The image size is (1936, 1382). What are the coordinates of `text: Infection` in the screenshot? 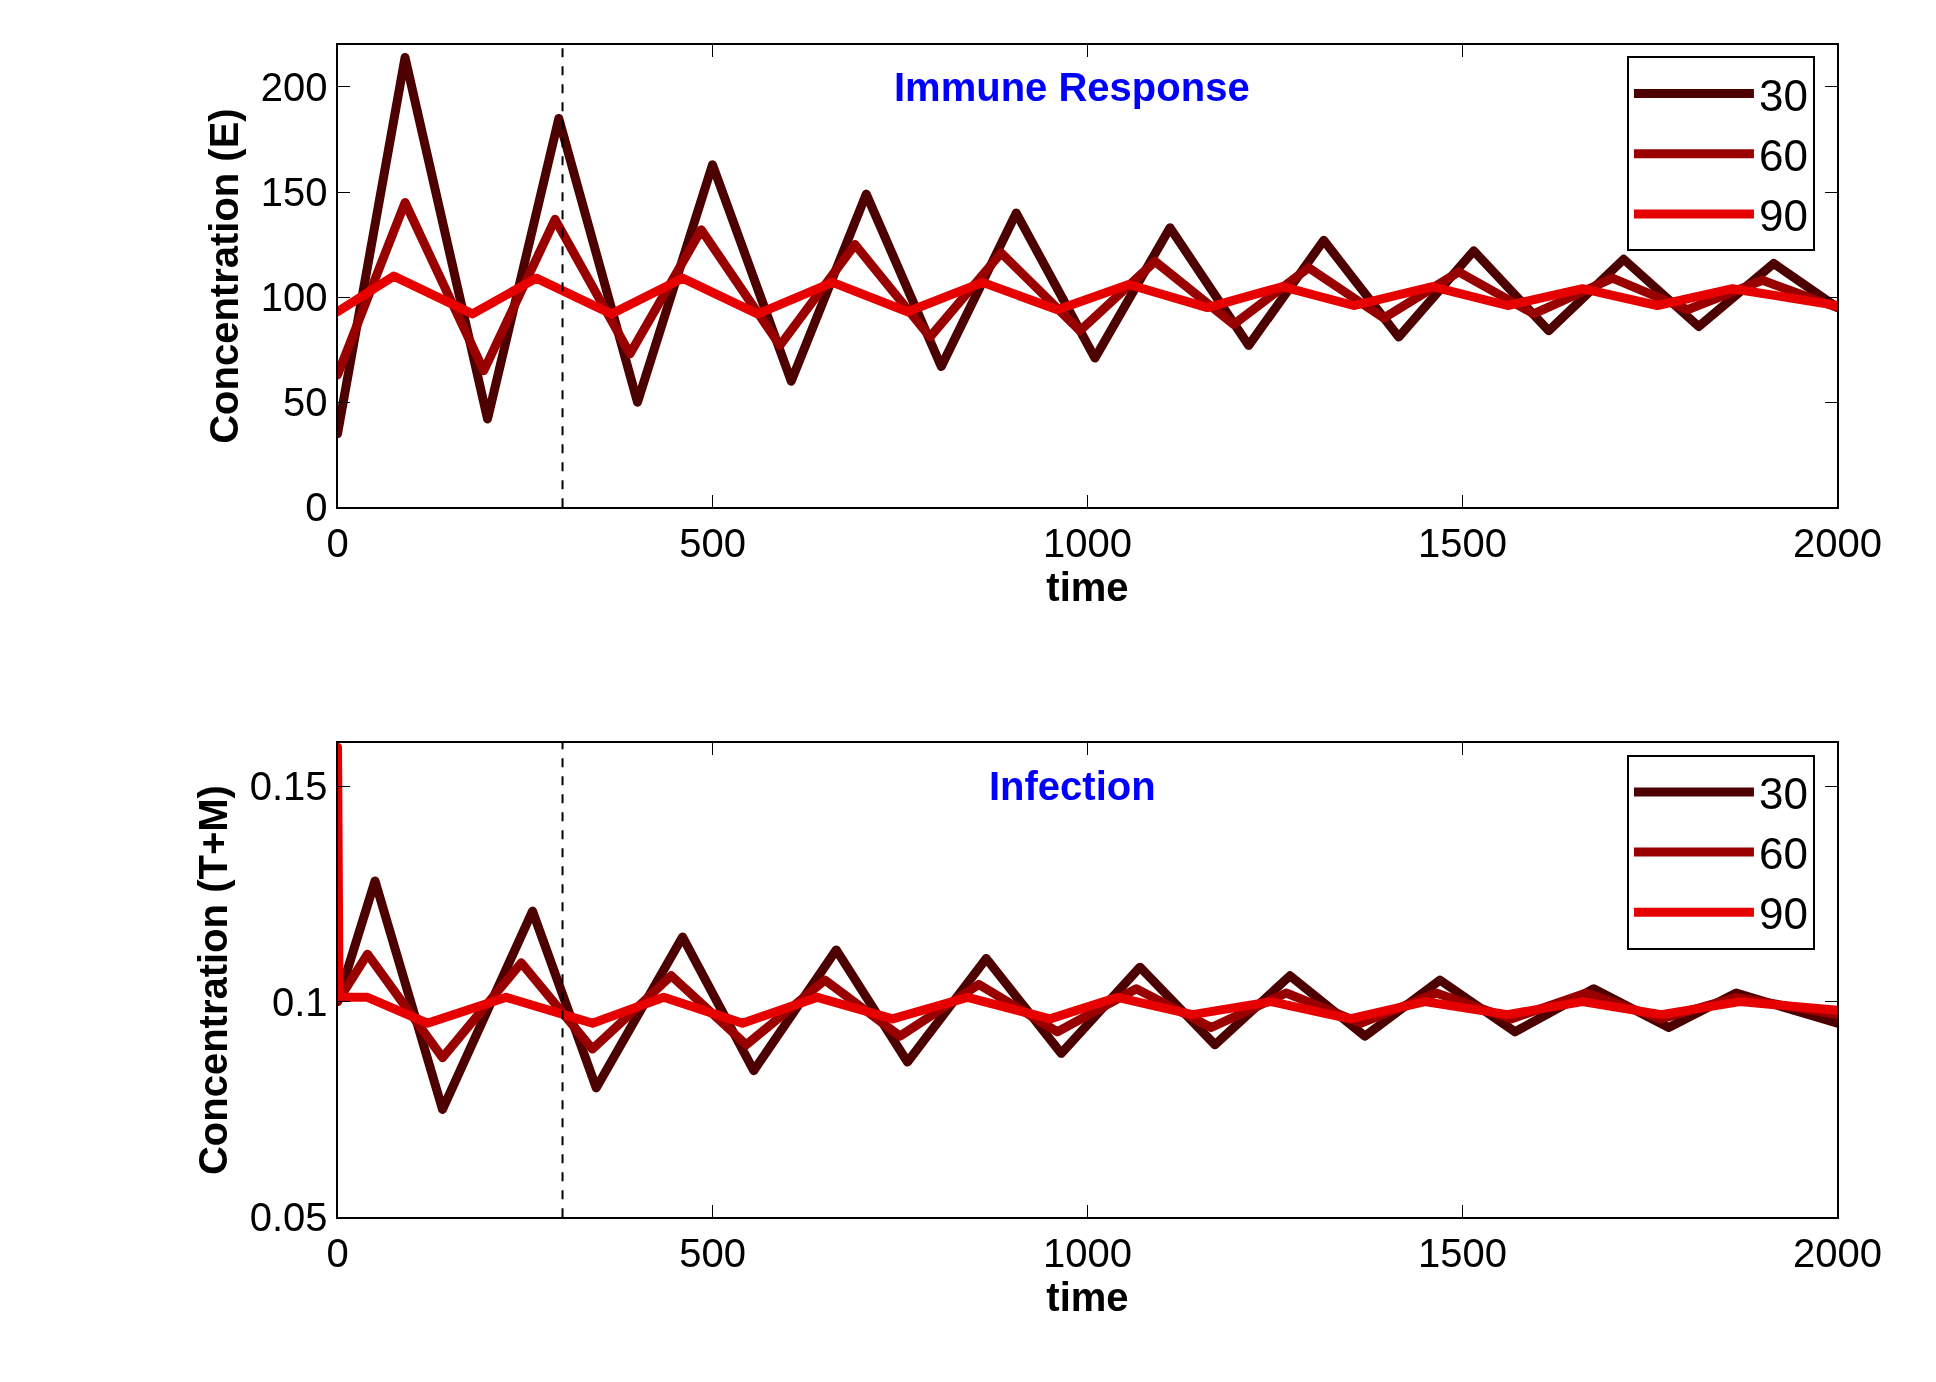 It's located at (1072, 786).